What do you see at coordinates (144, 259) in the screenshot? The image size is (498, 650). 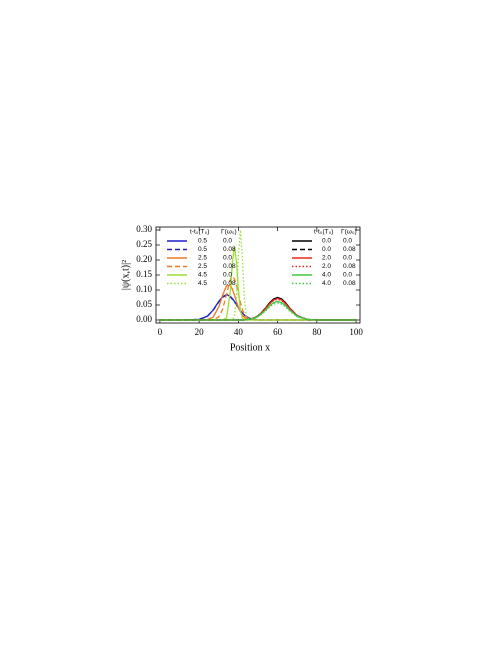 I see `y-tick-label: 0.20` at bounding box center [144, 259].